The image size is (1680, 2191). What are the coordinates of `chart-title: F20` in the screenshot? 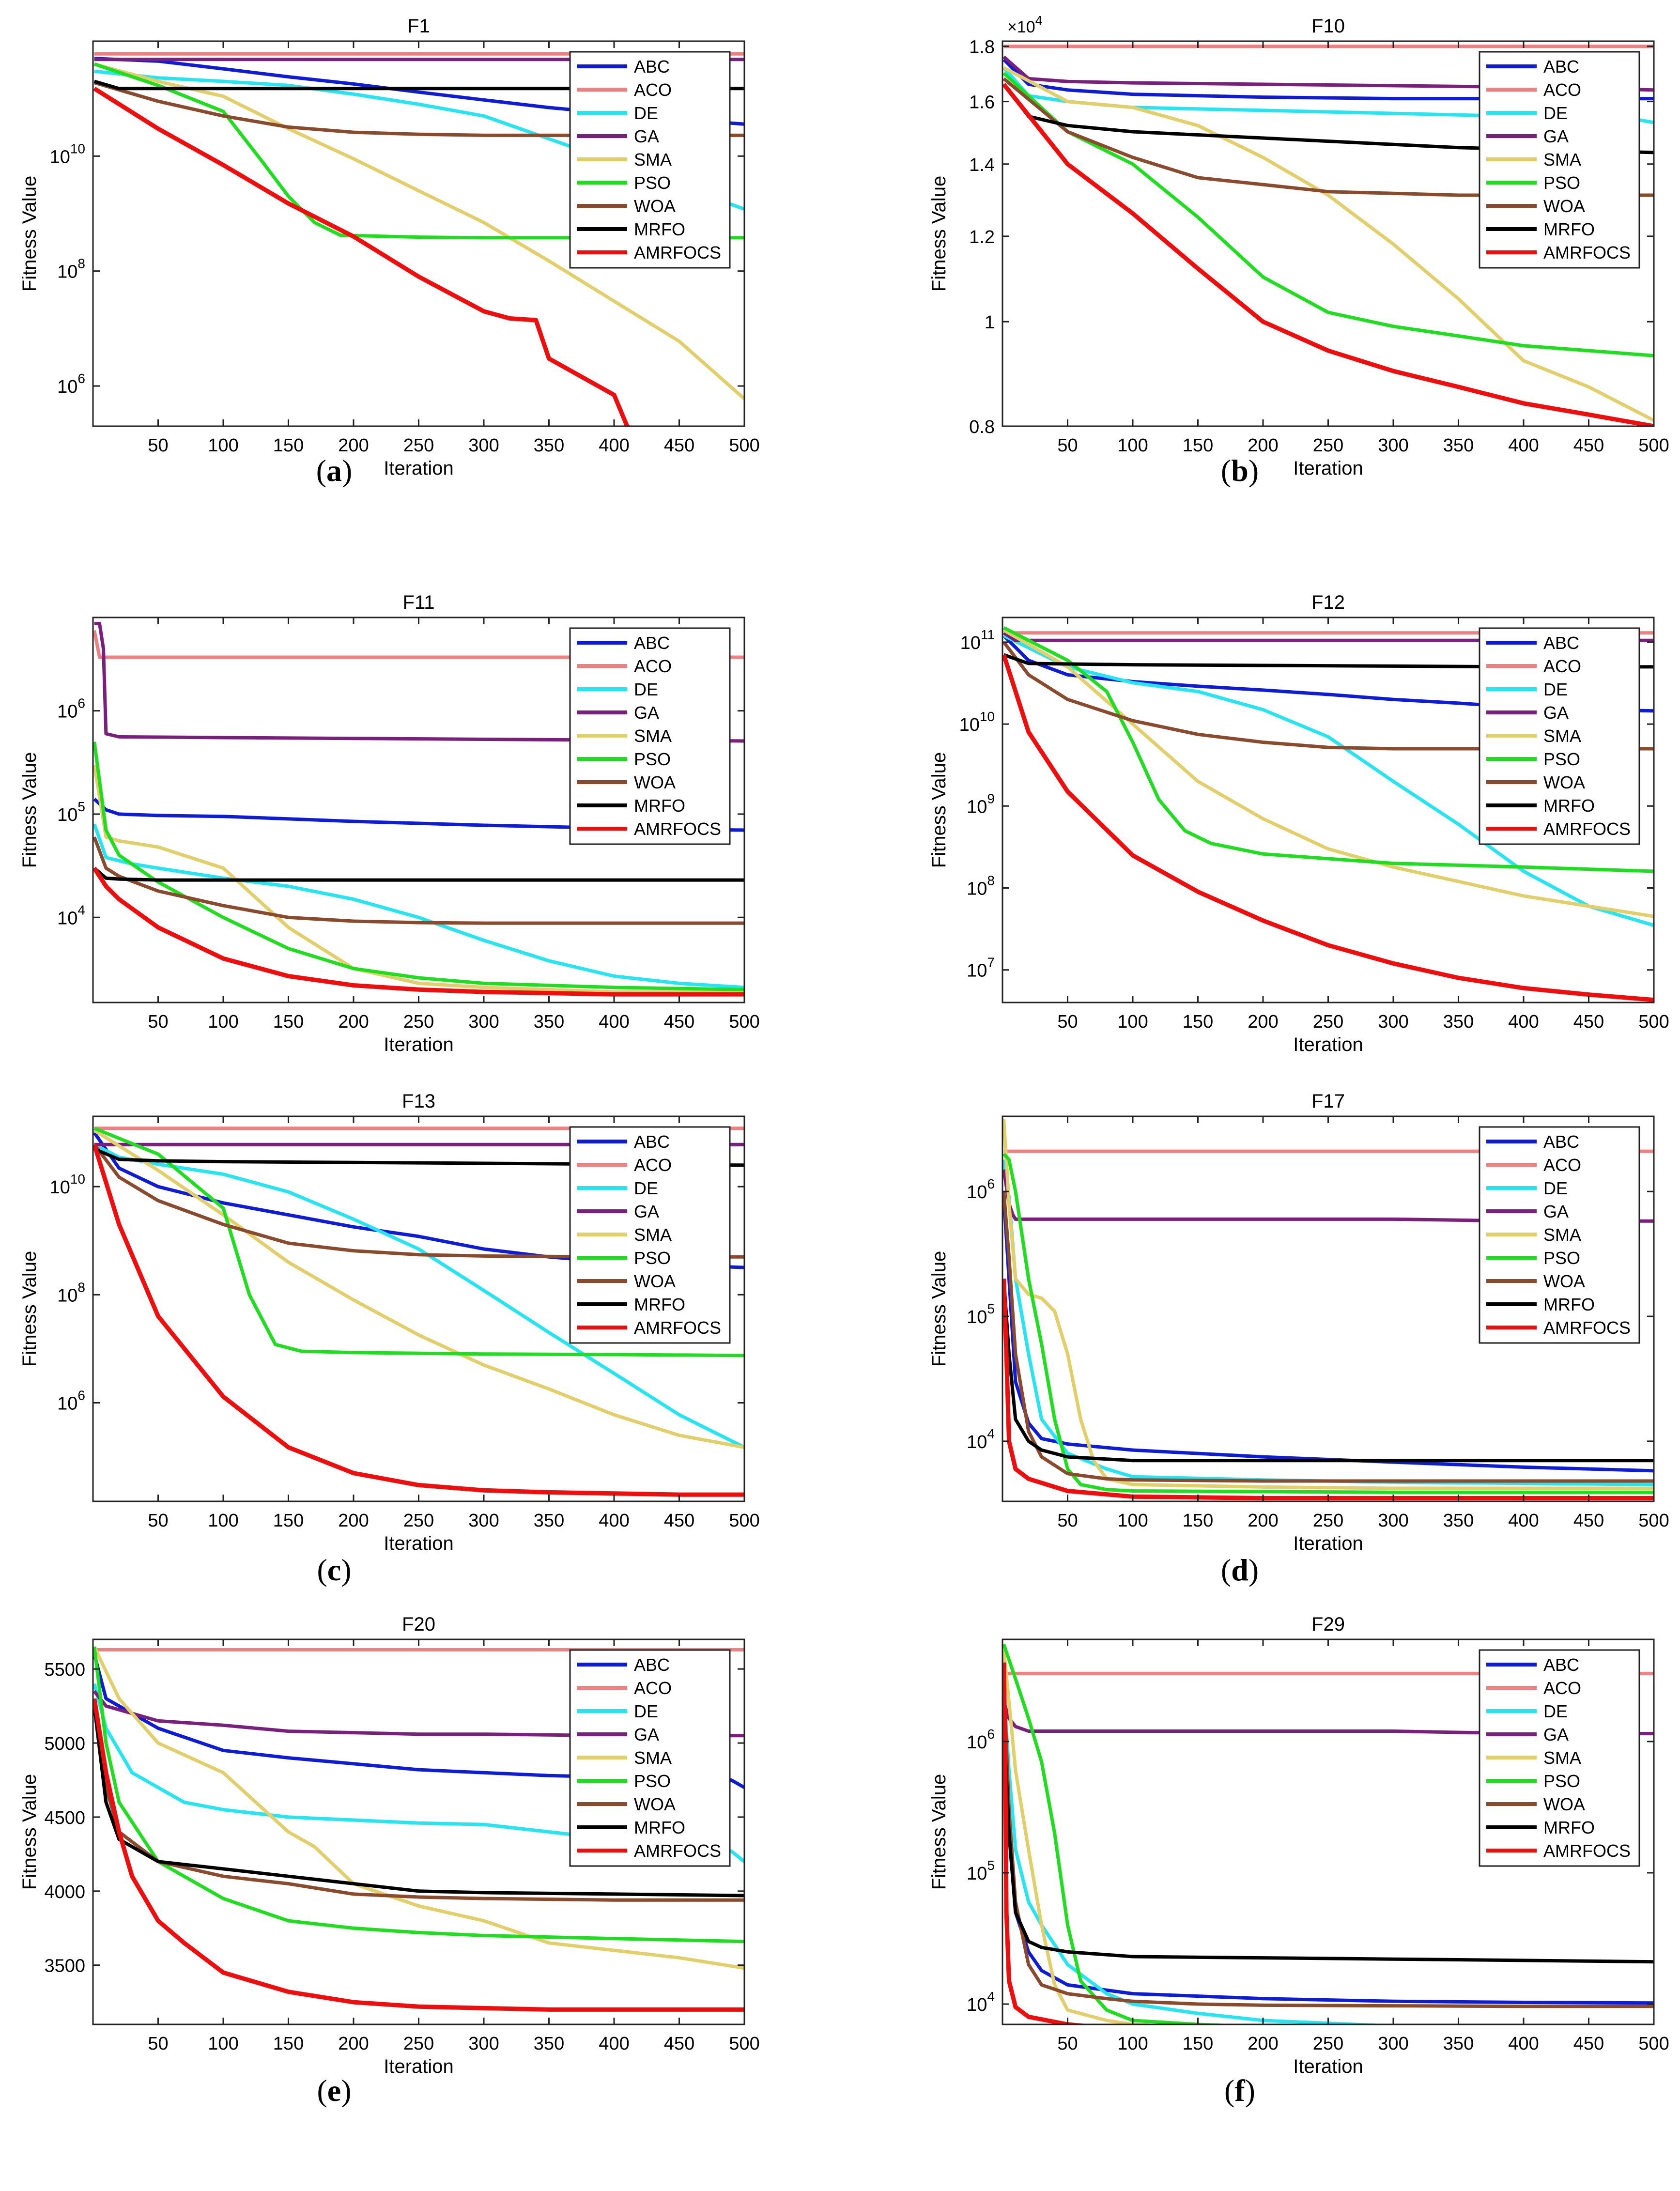 It's located at (419, 1624).